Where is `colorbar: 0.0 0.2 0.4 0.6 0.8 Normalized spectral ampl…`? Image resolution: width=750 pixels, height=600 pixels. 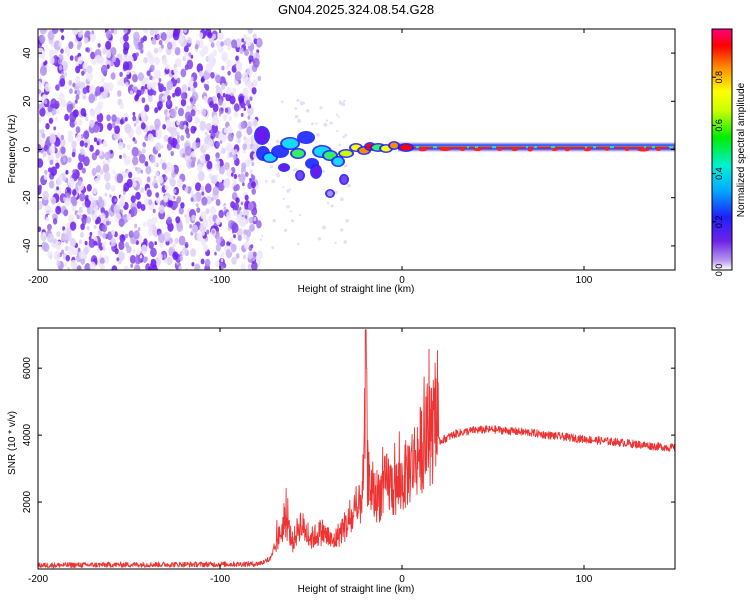
colorbar: 0.0 0.2 0.4 0.6 0.8 Normalized spectral ampl… is located at coordinates (729, 152).